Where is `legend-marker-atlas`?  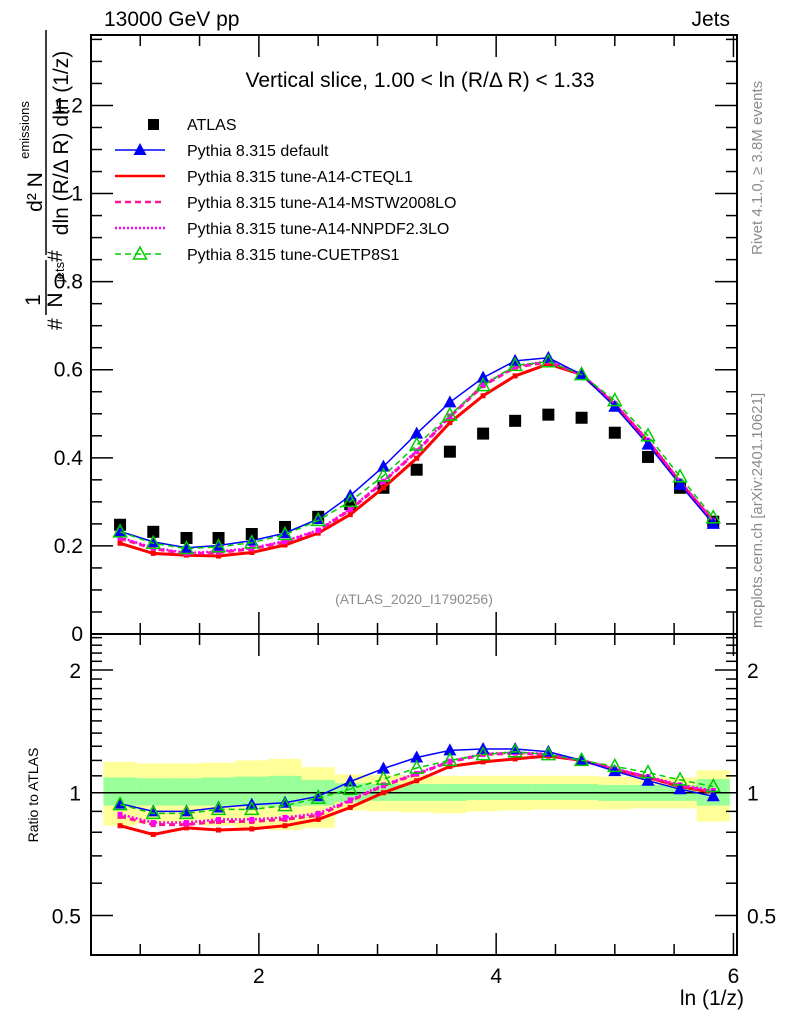 legend-marker-atlas is located at coordinates (153, 124).